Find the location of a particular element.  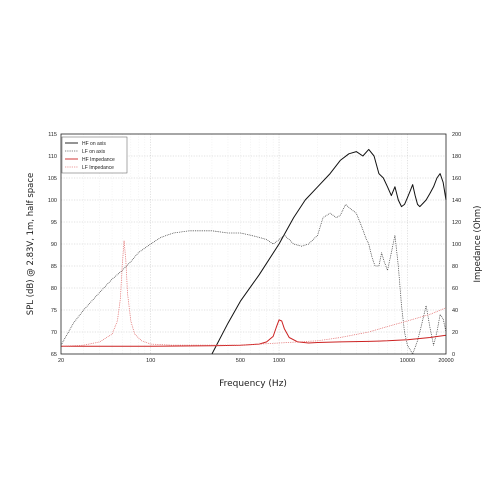

y-tick-label: 115 is located at coordinates (52, 135).